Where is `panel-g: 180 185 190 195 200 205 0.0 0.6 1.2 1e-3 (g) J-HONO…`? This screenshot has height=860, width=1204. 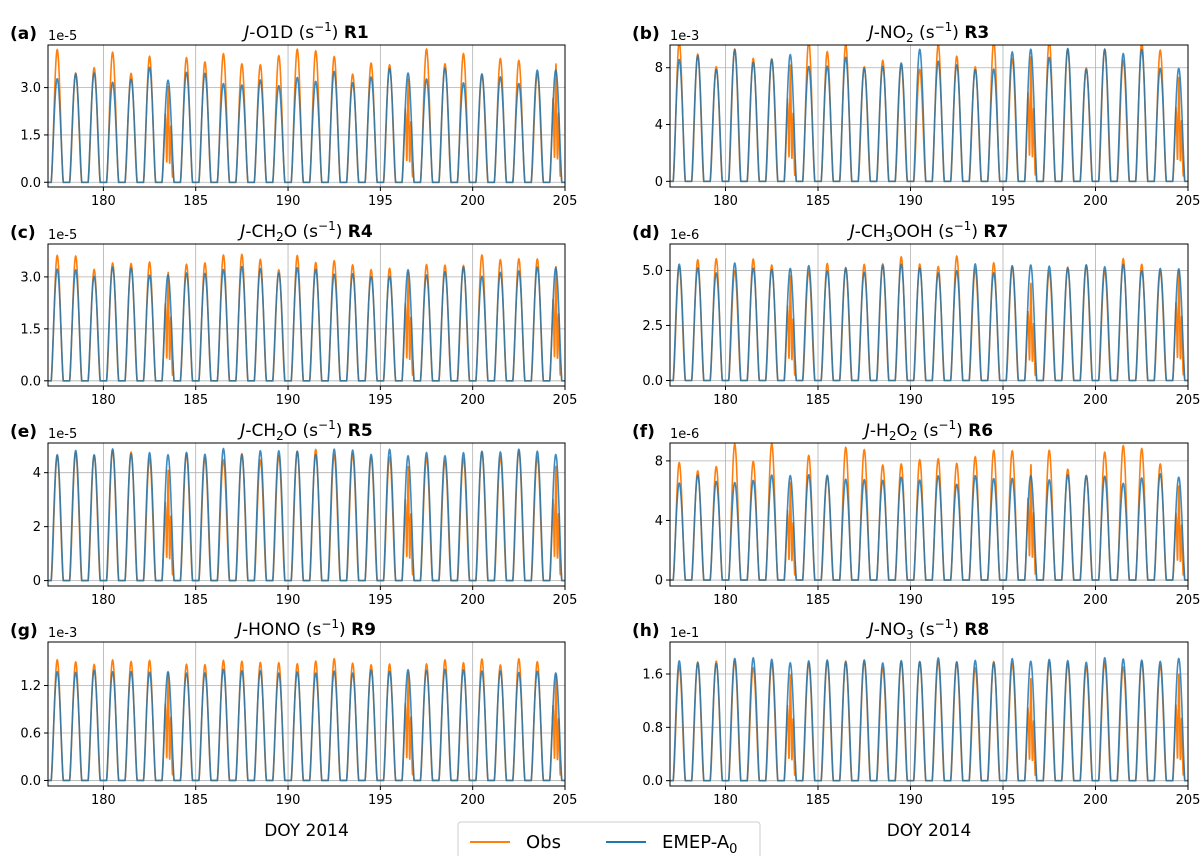
panel-g: 180 185 190 195 200 205 0.0 0.6 1.2 1e-3 (g) J-HONO… is located at coordinates (293, 729).